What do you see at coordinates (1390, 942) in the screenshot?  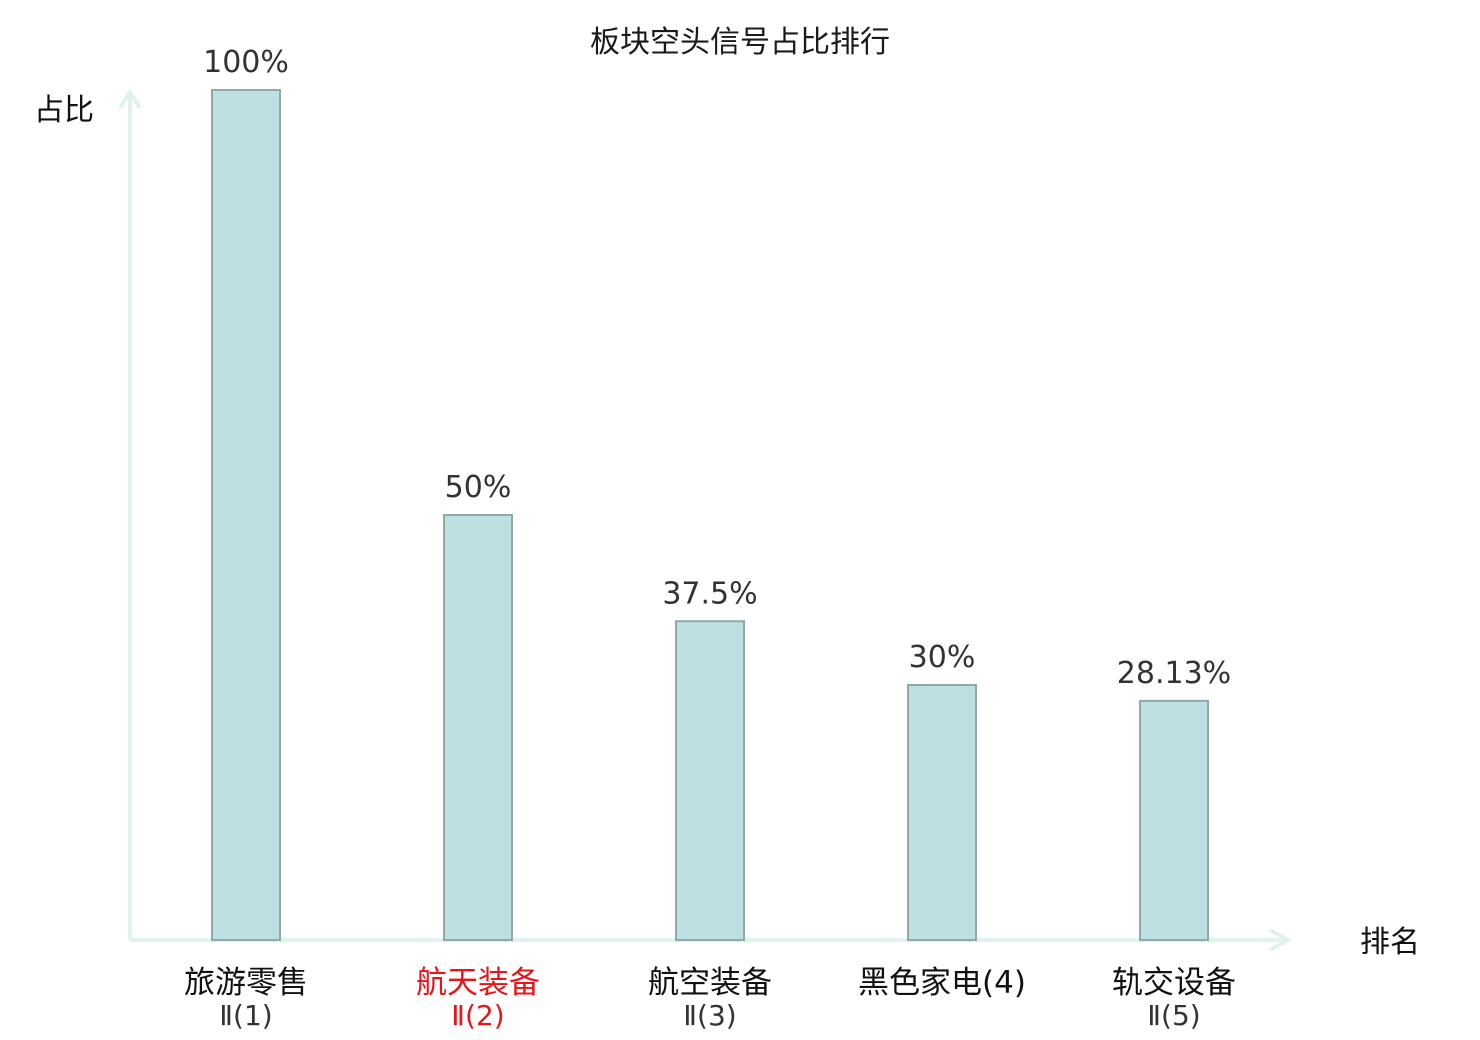 I see `x-axis-label: 排名` at bounding box center [1390, 942].